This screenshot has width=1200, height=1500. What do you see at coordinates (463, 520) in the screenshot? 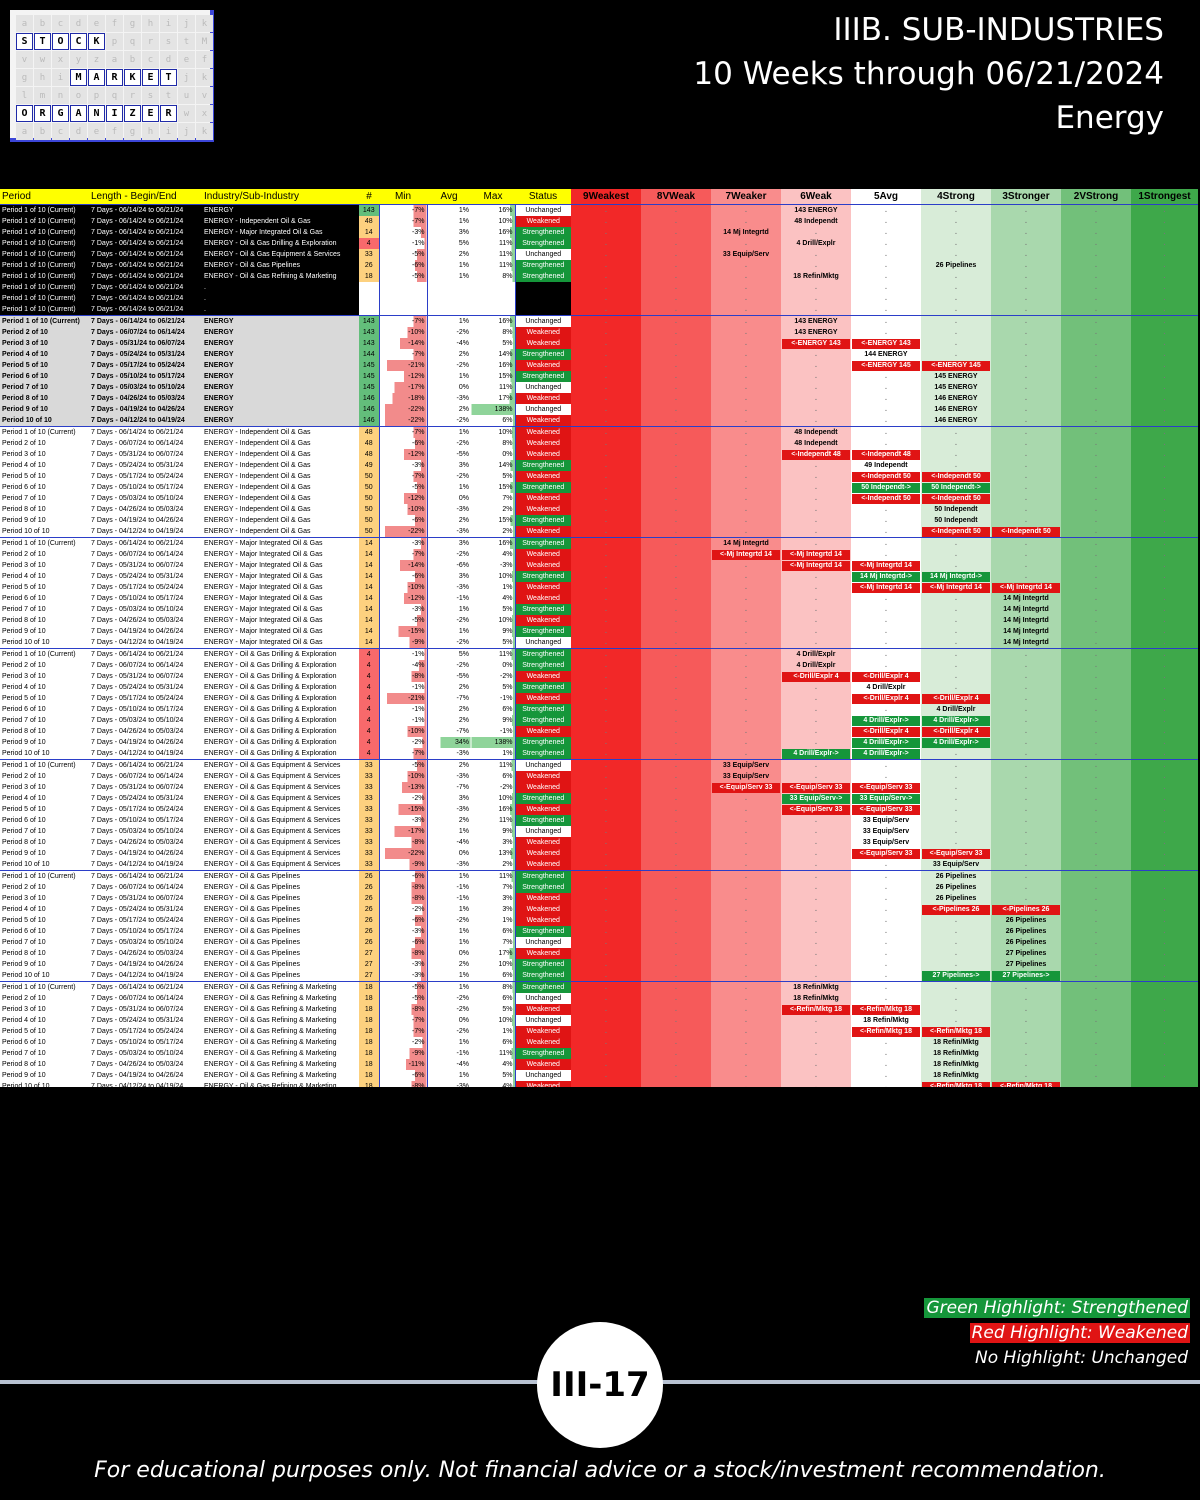
I see `avg-cell: 2%` at bounding box center [463, 520].